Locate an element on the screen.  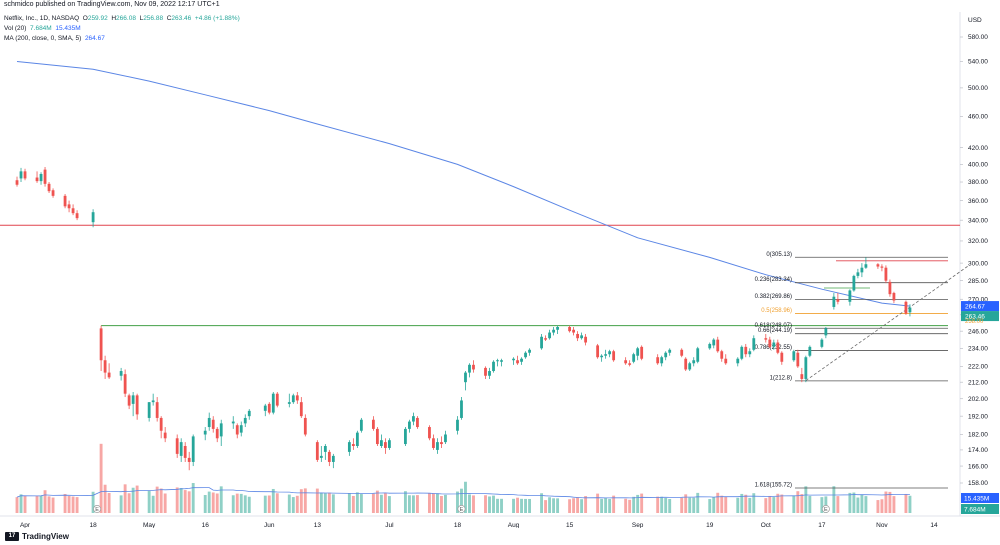
legend-volume-row: Vol (20) 7.684M 15.435M is located at coordinates (42, 28).